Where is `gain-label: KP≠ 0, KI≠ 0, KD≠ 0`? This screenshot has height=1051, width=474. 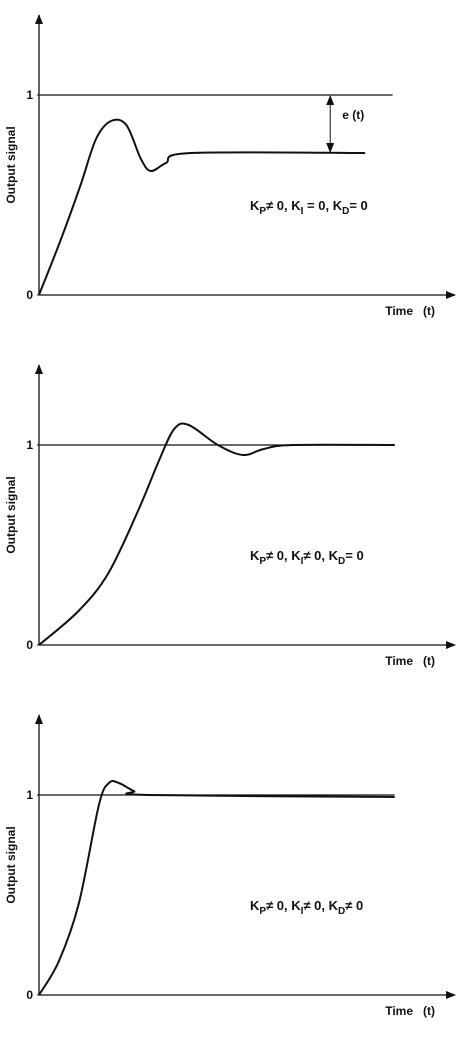 gain-label: KP≠ 0, KI≠ 0, KD≠ 0 is located at coordinates (306, 907).